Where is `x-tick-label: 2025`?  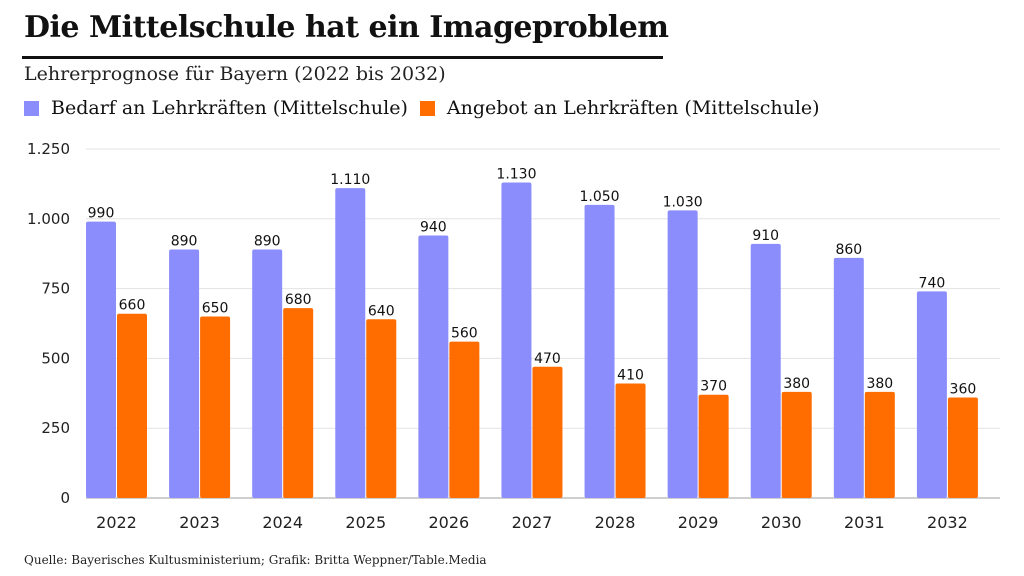 x-tick-label: 2025 is located at coordinates (365, 522).